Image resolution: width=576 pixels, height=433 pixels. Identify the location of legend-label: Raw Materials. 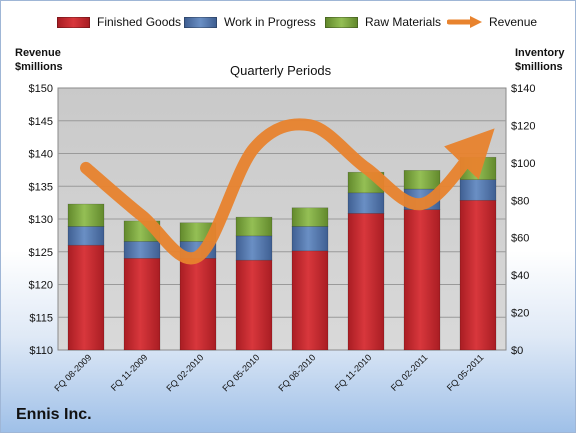
(403, 22).